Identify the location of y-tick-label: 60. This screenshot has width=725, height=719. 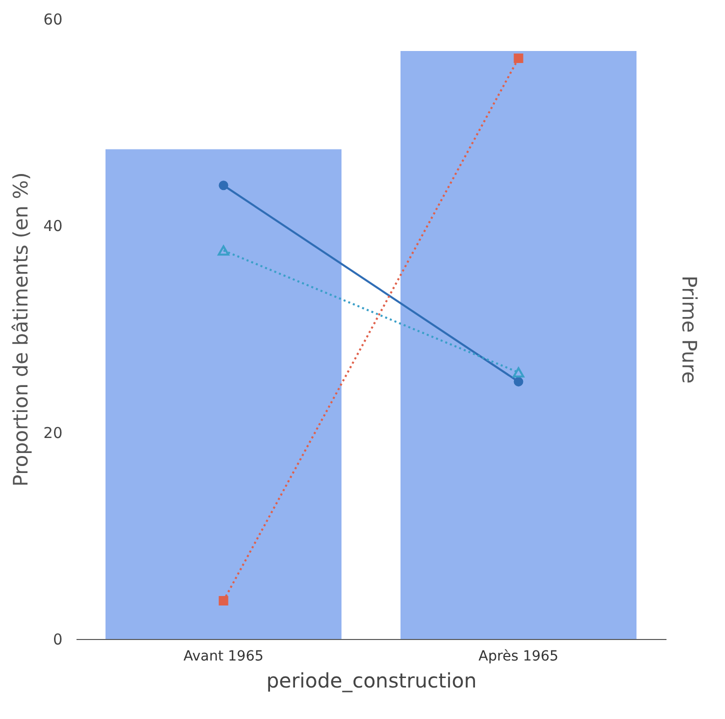
(52, 19).